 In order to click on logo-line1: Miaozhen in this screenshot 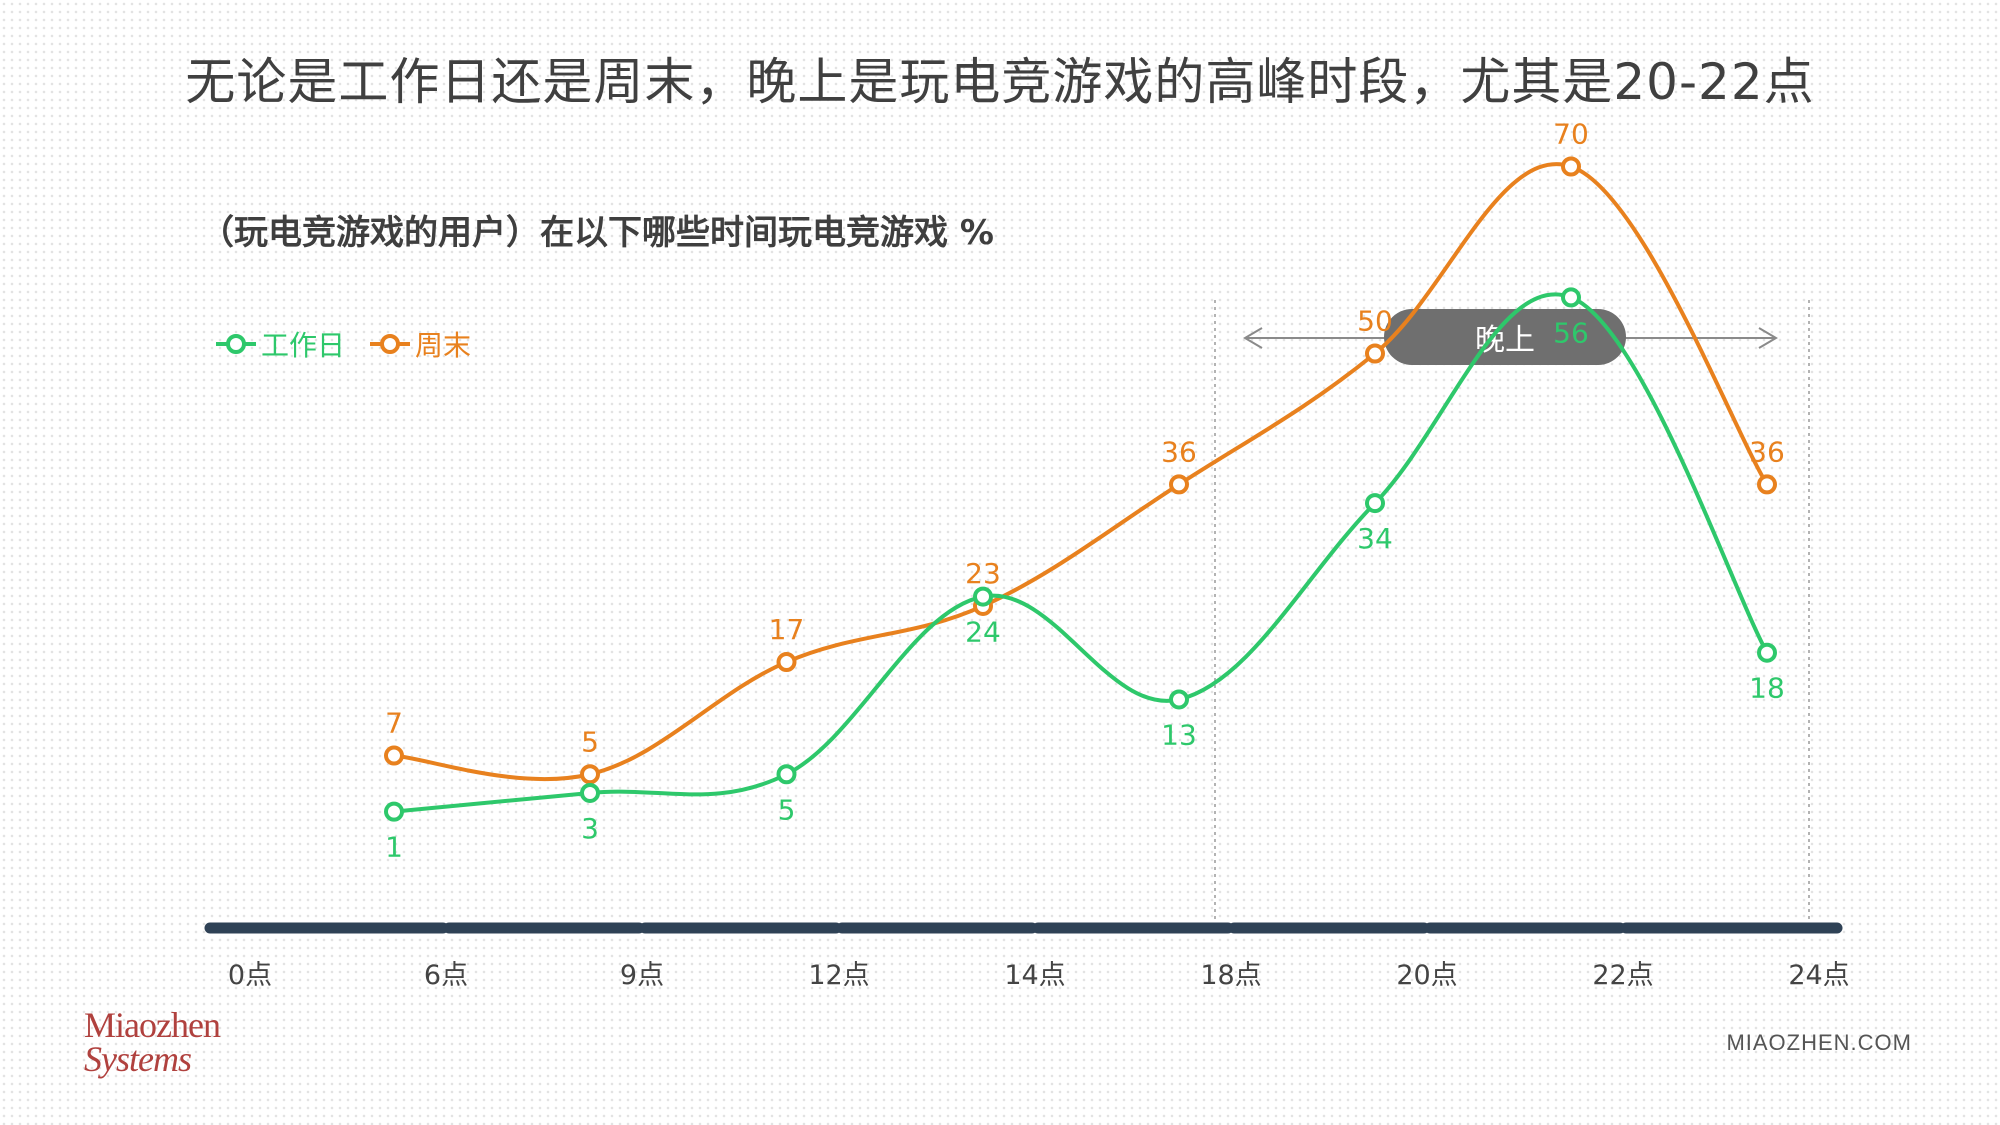, I will do `click(152, 1025)`.